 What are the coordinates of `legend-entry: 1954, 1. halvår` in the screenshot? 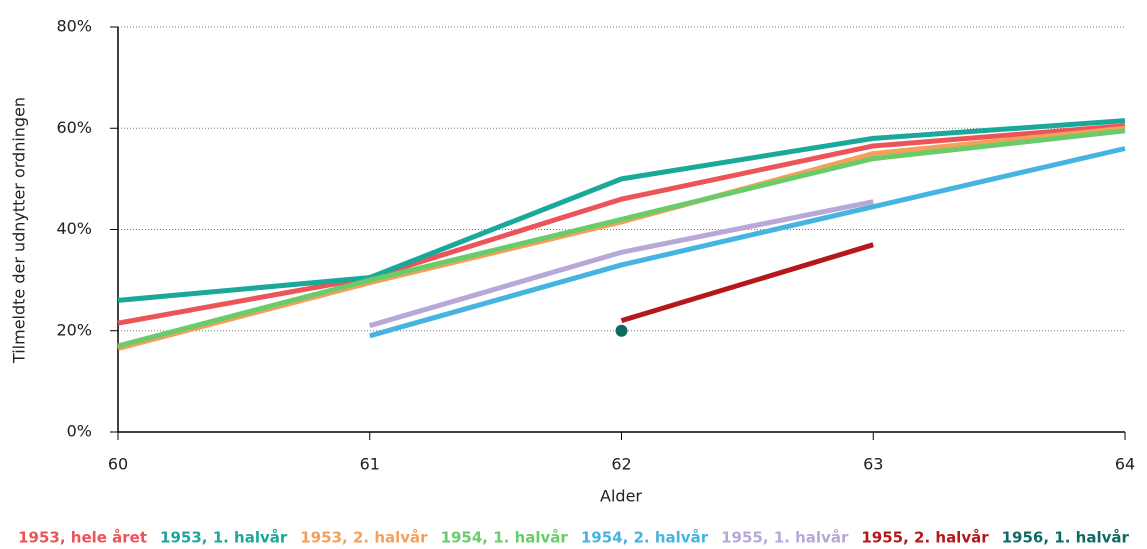 It's located at (505, 538).